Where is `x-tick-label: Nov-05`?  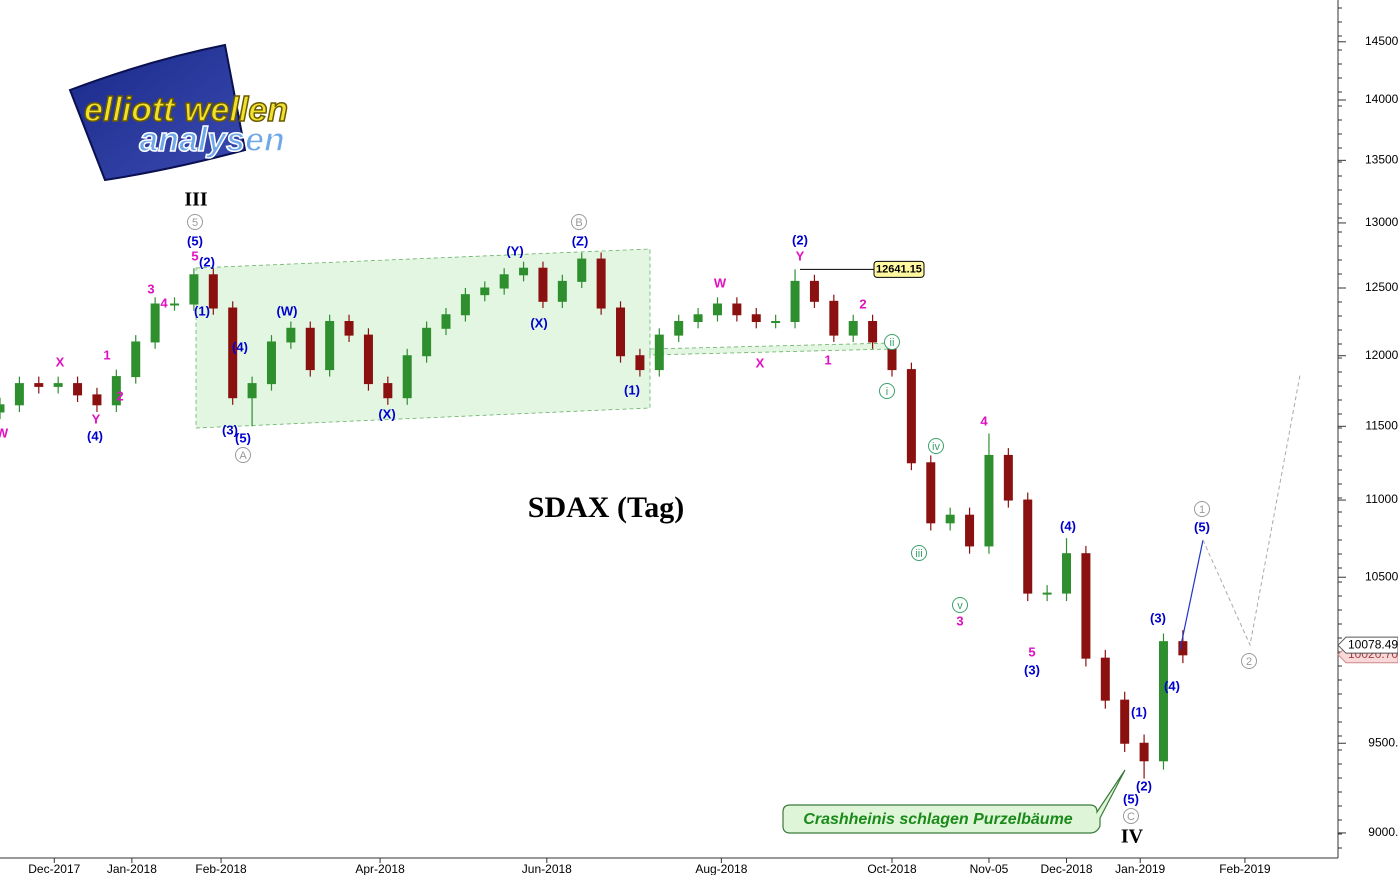
x-tick-label: Nov-05 is located at coordinates (989, 868).